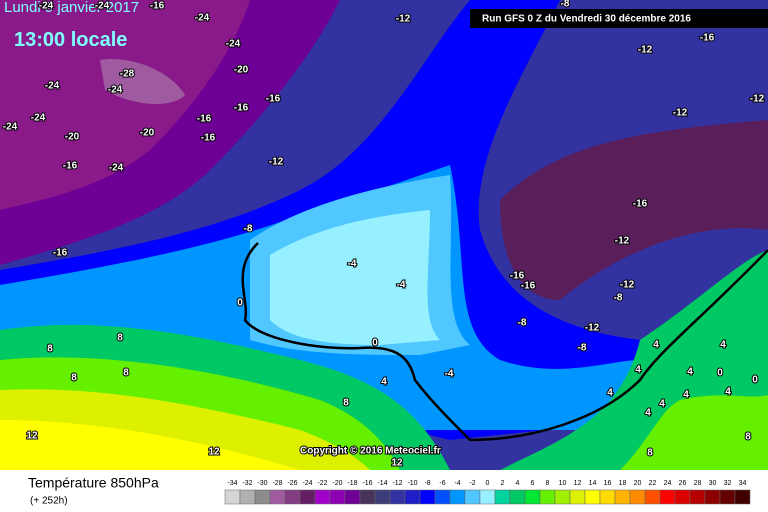 The image size is (768, 512). I want to click on legend-label: 14, so click(593, 483).